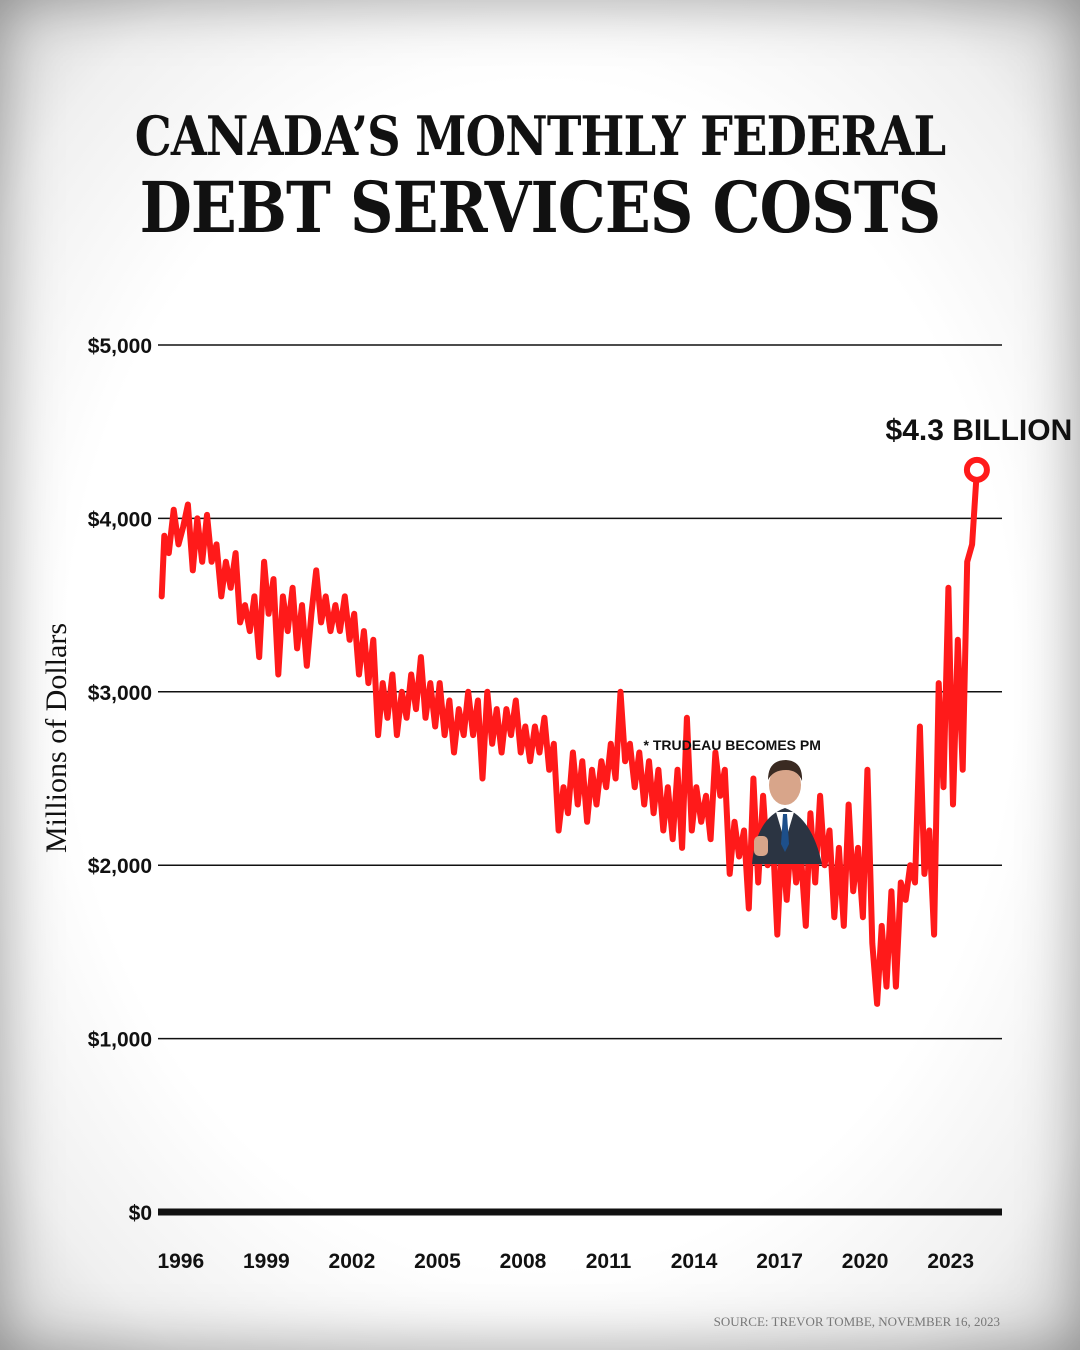 The height and width of the screenshot is (1350, 1080). What do you see at coordinates (976, 469) in the screenshot?
I see `peak-marker` at bounding box center [976, 469].